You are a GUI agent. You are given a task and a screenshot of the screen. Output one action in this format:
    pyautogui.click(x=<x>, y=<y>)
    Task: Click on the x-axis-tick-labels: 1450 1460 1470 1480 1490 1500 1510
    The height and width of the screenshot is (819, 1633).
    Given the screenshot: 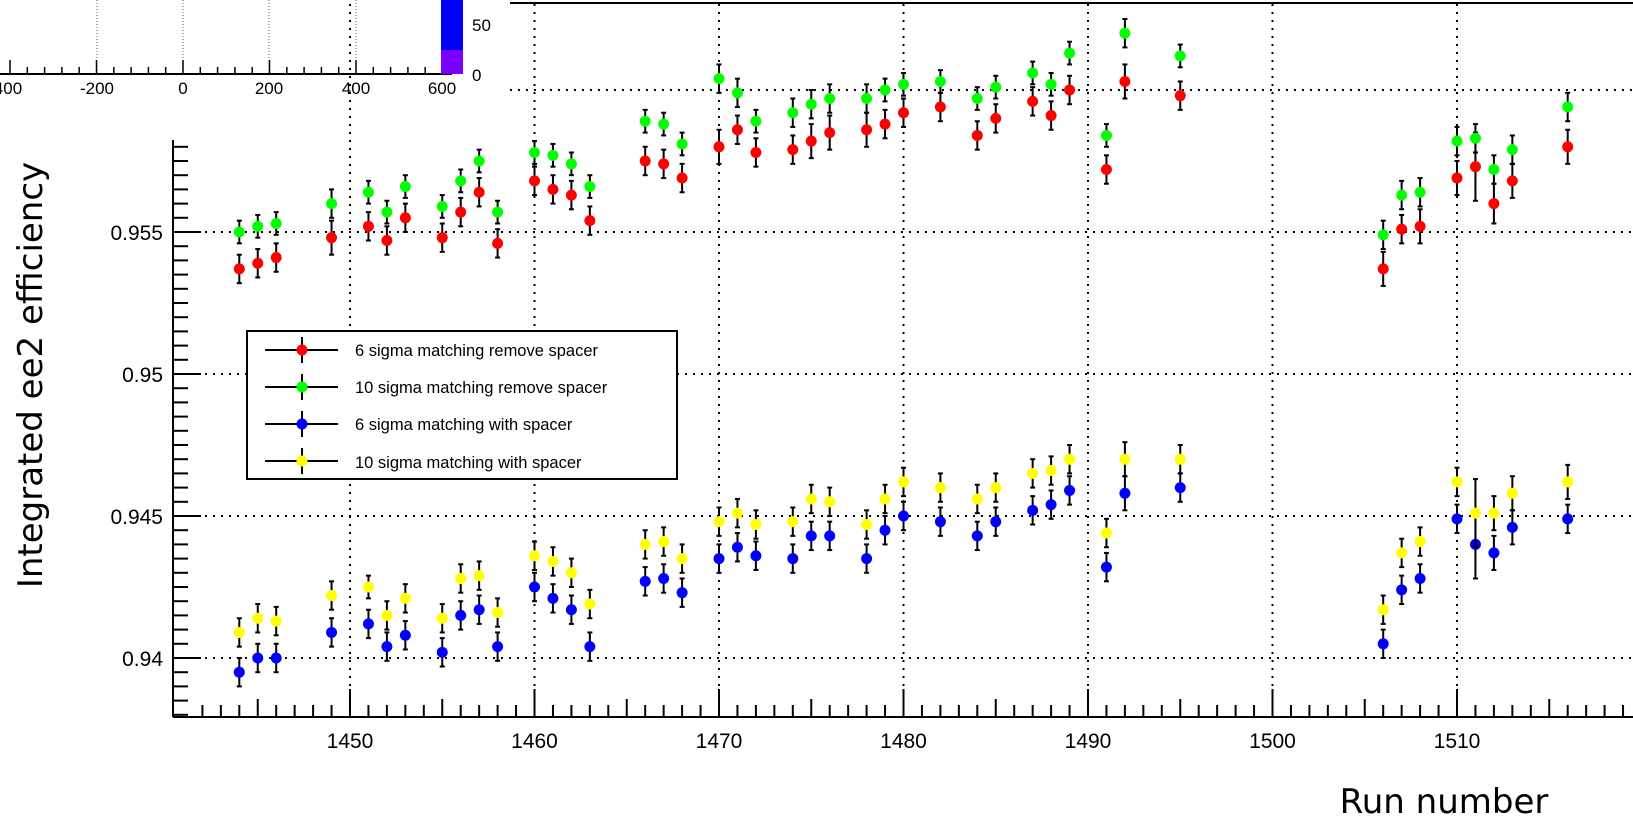 What is the action you would take?
    pyautogui.click(x=904, y=741)
    